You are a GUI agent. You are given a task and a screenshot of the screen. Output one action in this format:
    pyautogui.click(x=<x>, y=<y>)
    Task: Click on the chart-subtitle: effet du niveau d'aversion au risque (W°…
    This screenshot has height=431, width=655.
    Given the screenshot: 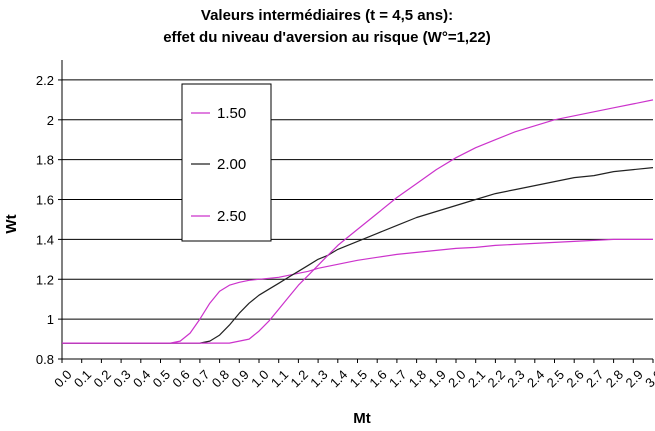 What is the action you would take?
    pyautogui.click(x=327, y=37)
    